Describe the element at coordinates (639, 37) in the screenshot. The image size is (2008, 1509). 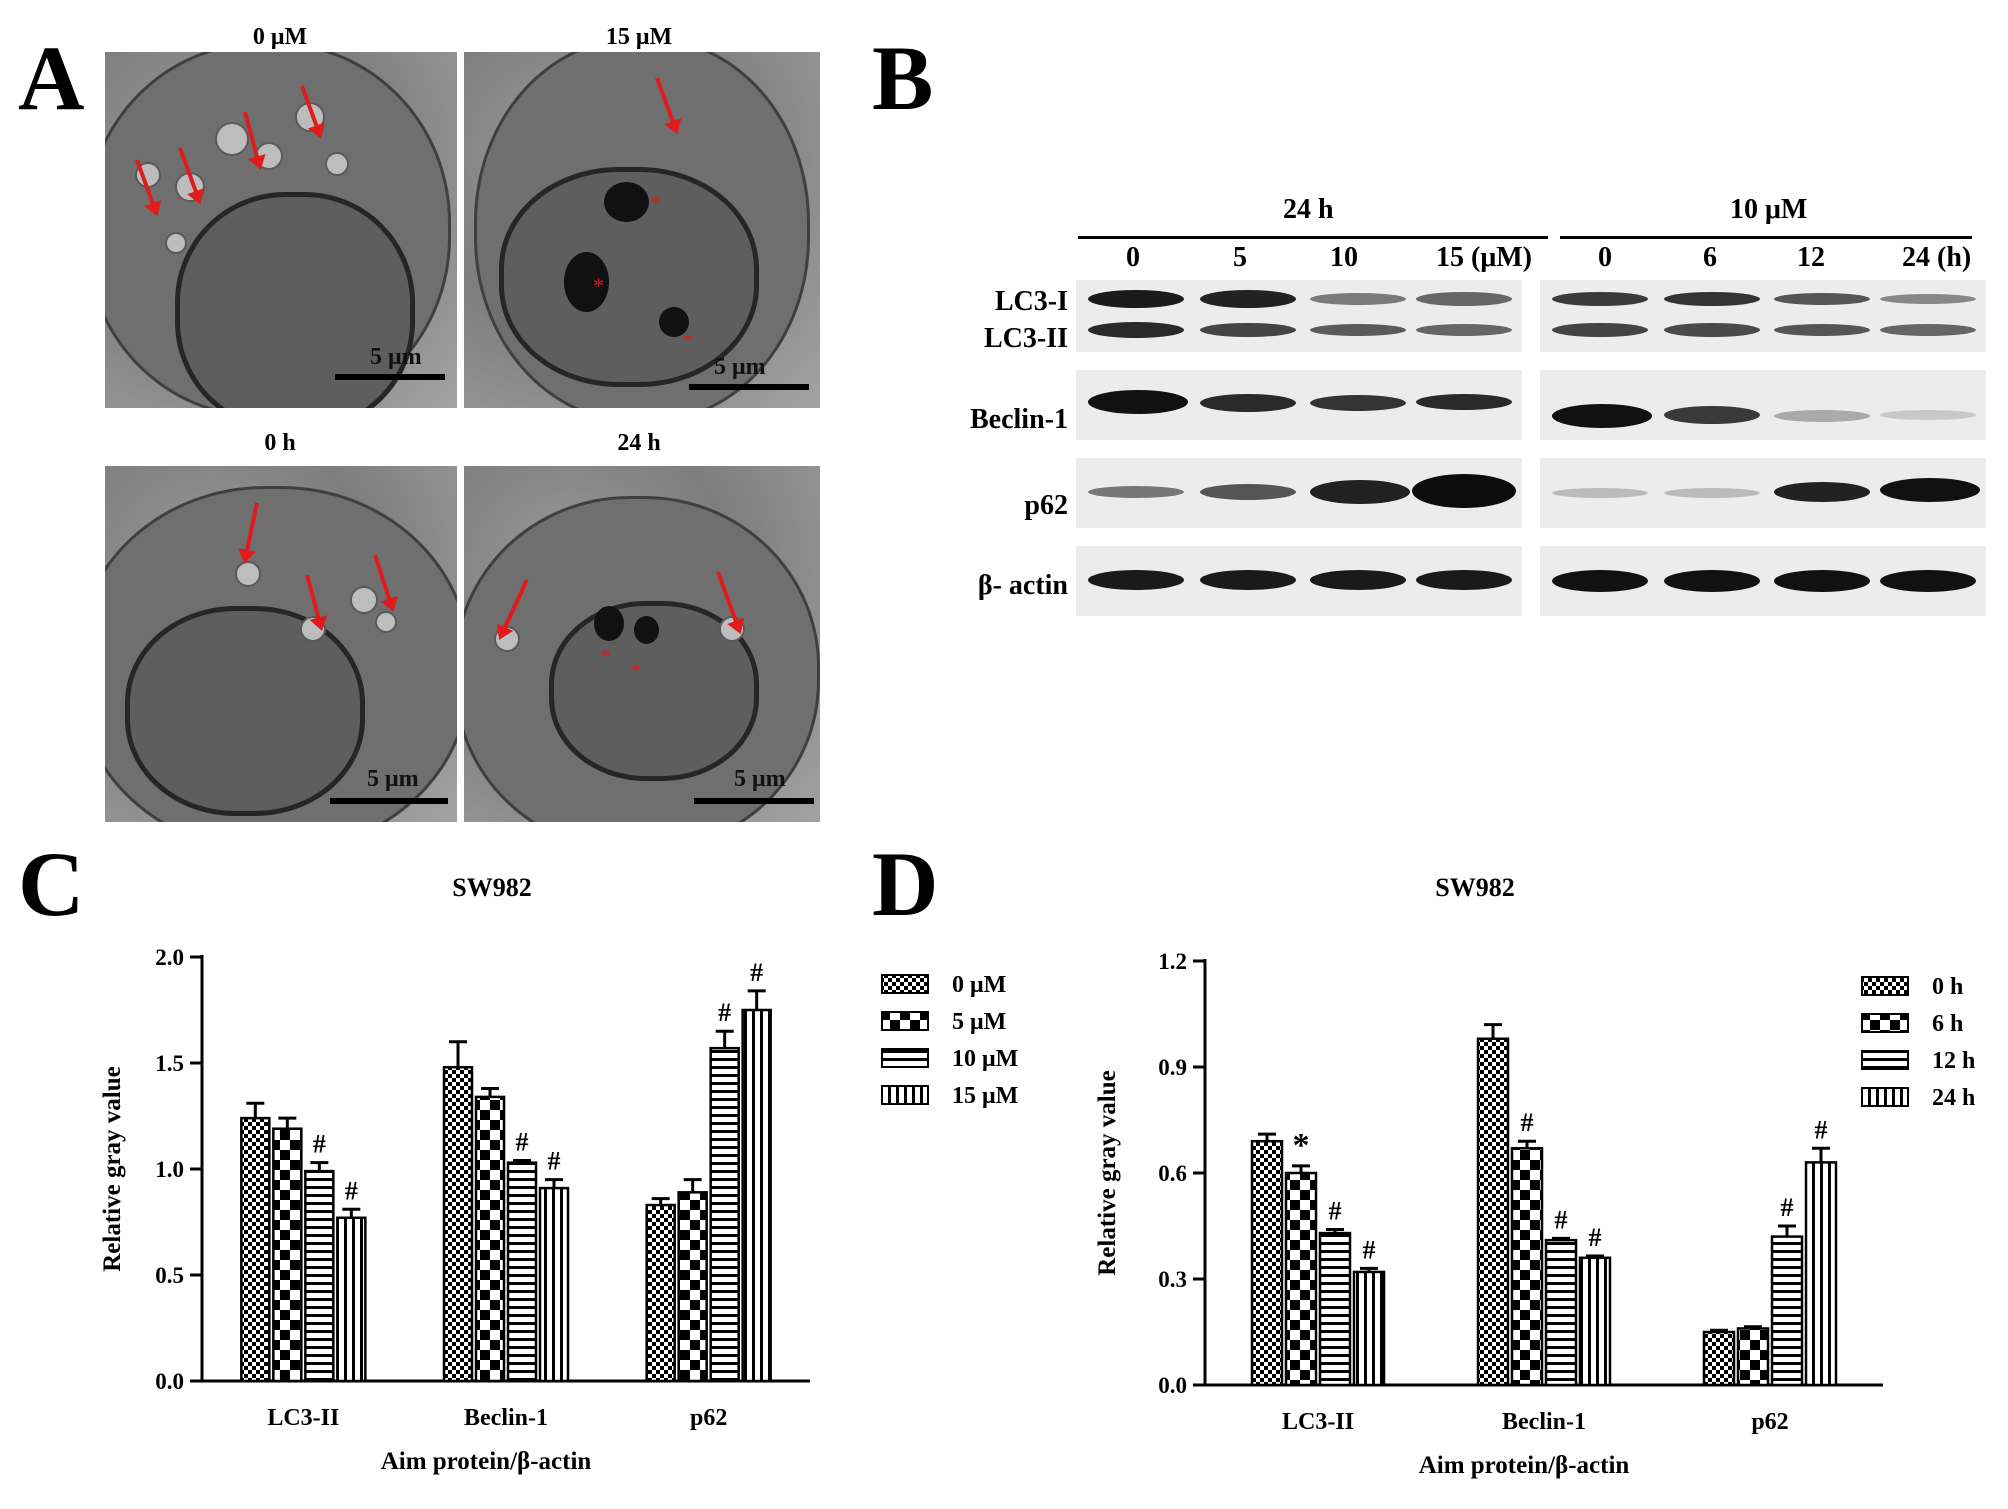
I see `micrograph-label: 15 μM` at that location.